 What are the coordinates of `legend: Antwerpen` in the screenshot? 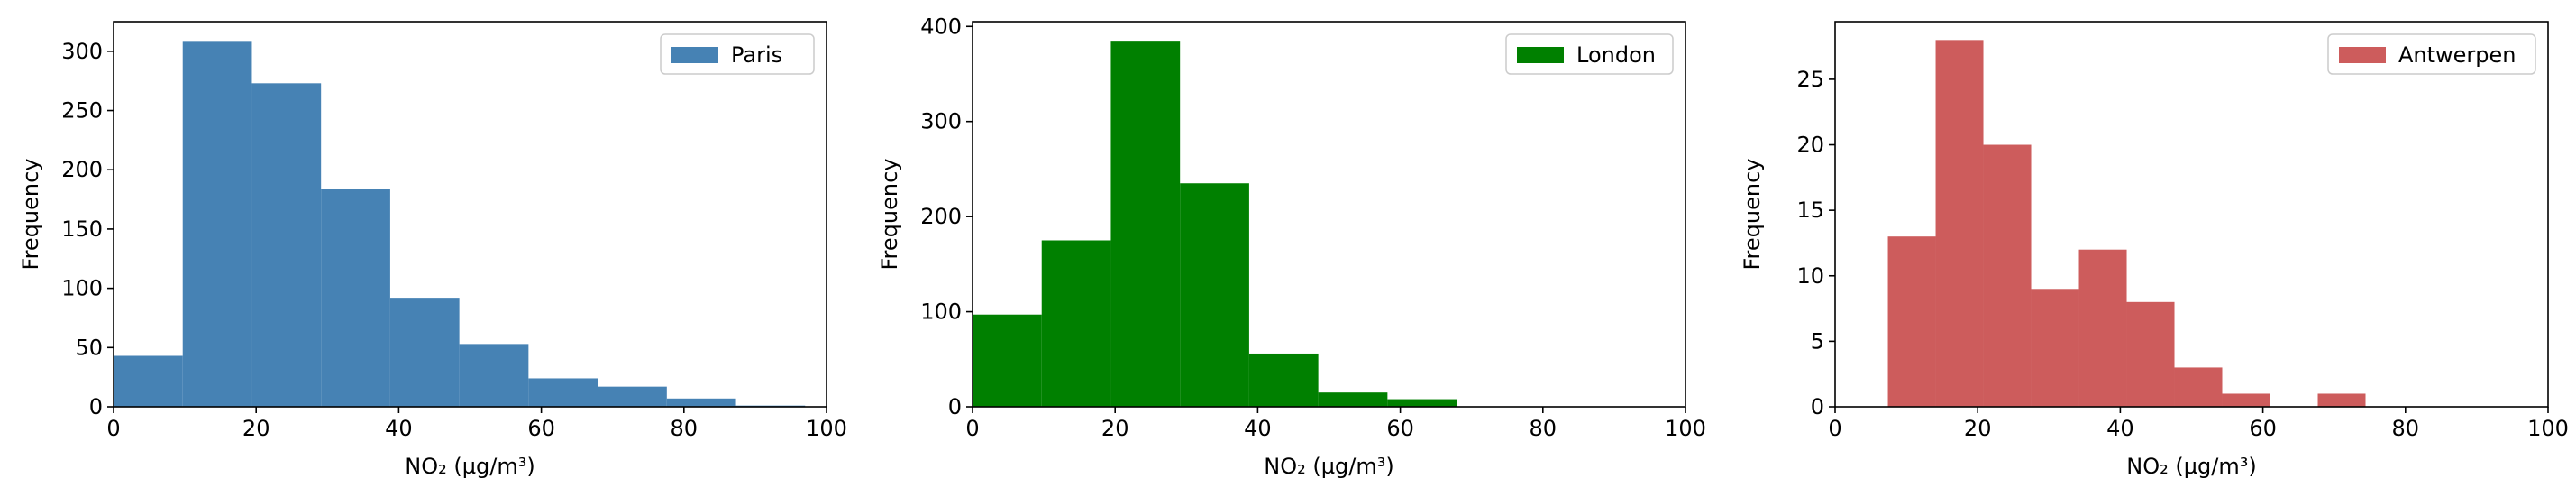 It's located at (2431, 54).